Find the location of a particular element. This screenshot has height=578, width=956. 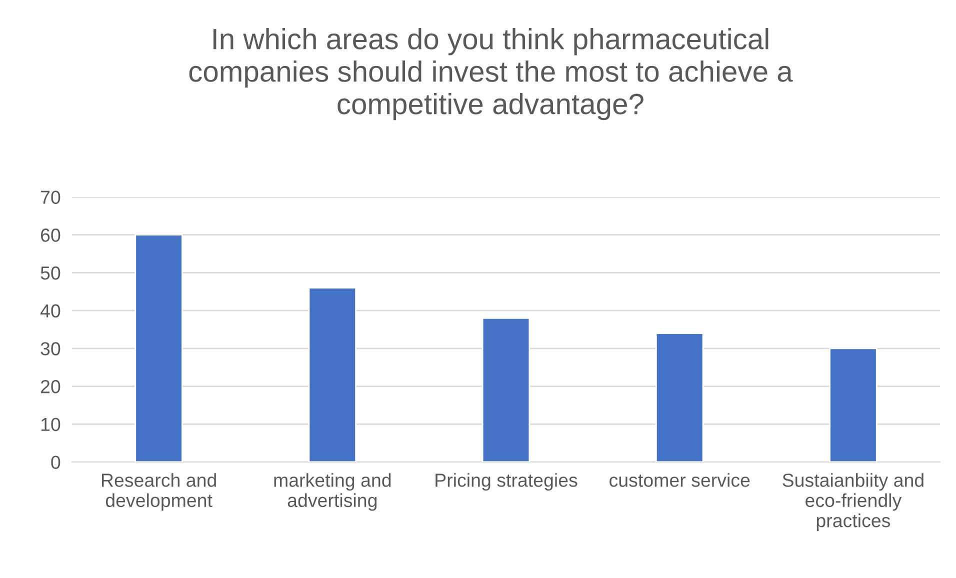

x-tick-label: Research and development is located at coordinates (159, 492).